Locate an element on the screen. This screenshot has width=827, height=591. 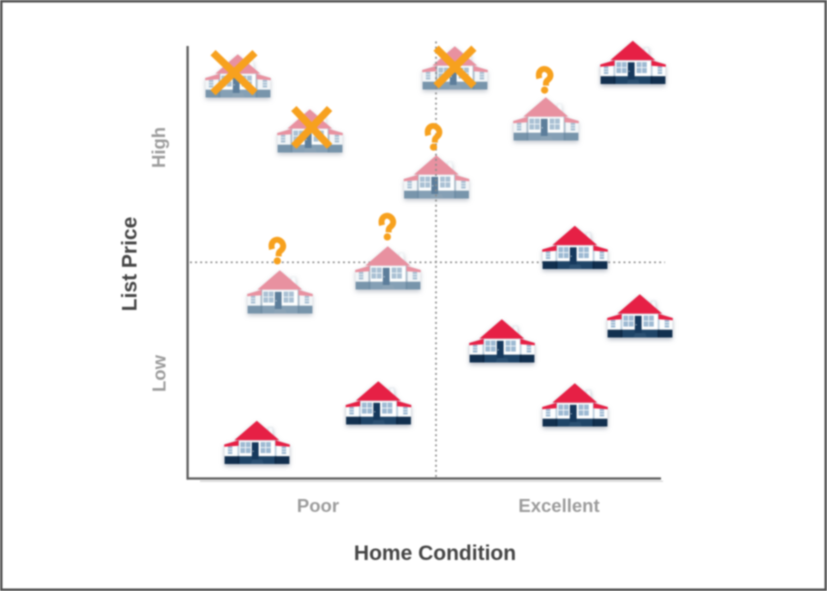
svg-text: High is located at coordinates (158, 147).